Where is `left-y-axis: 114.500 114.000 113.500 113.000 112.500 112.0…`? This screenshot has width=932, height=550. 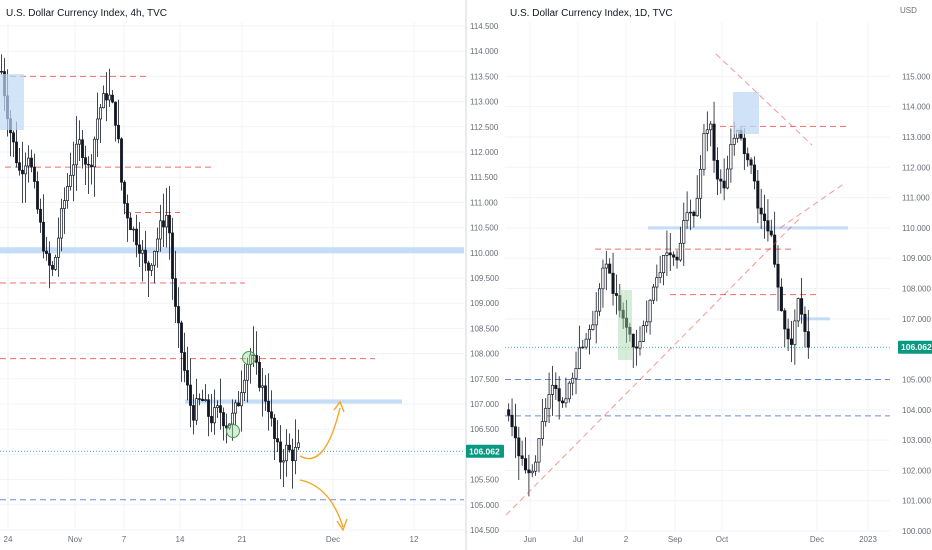
left-y-axis: 114.500 114.000 113.500 113.000 112.500 112.0… is located at coordinates (484, 278).